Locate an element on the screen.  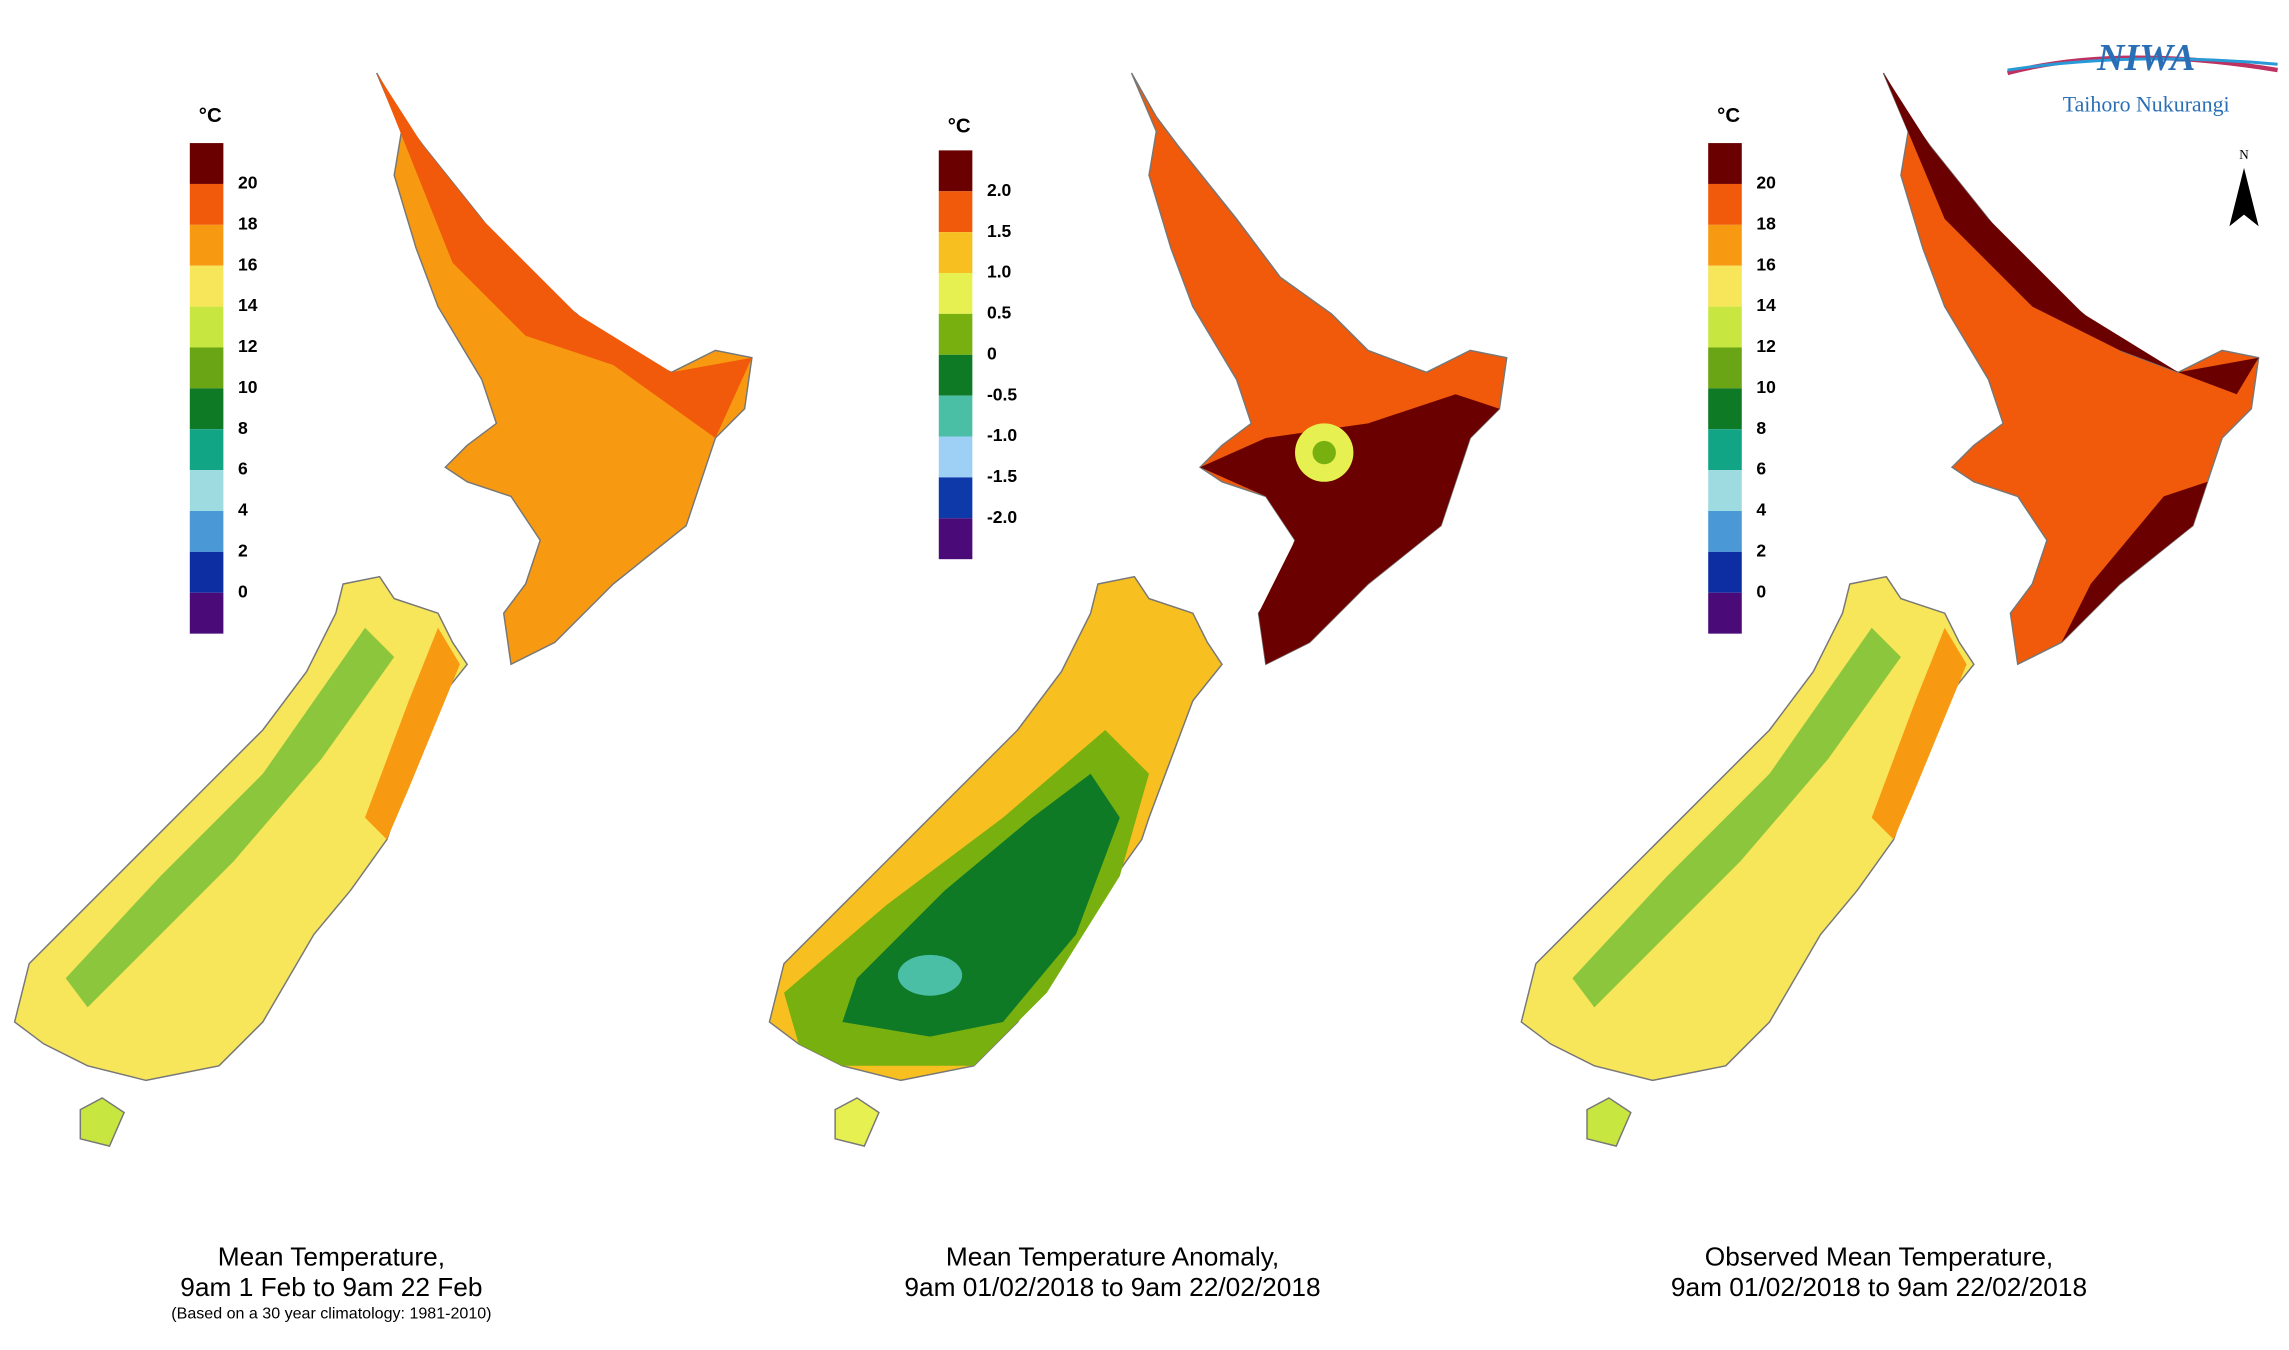
legend-label: -1.5 is located at coordinates (1002, 476).